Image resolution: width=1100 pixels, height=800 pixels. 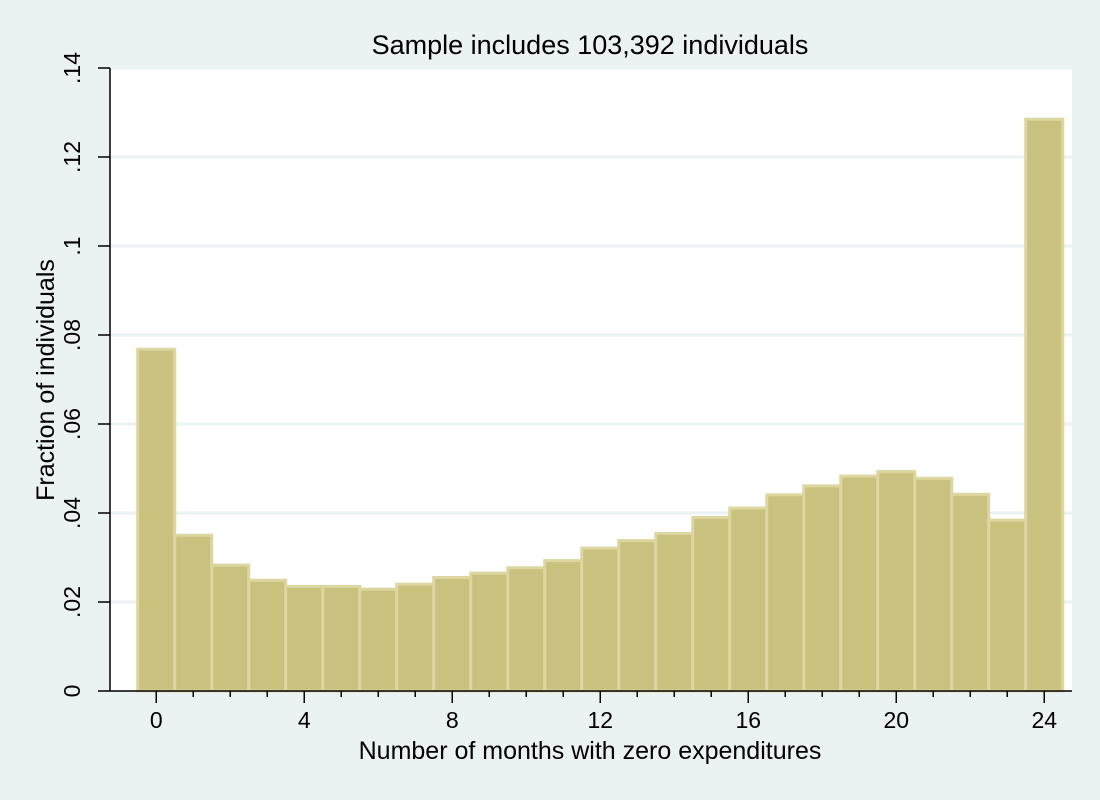 I want to click on x-tick-label: 12, so click(x=600, y=720).